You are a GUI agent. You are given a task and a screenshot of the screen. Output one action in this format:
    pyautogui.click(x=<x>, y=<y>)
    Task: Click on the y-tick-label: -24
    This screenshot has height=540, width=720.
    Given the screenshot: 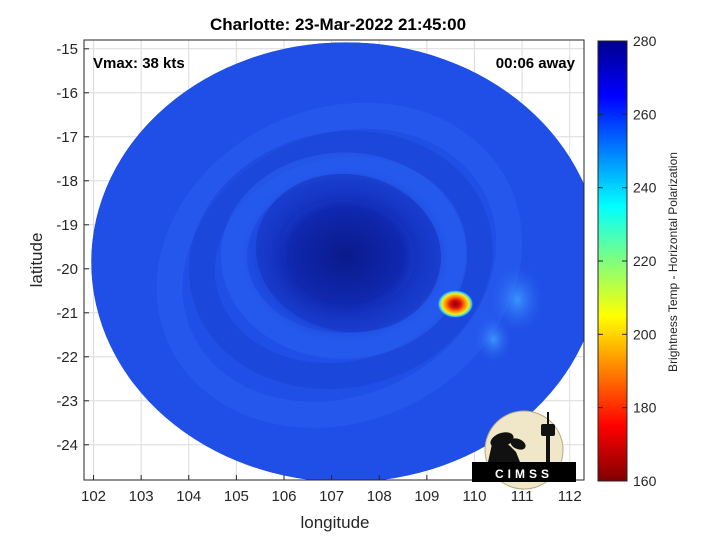 What is the action you would take?
    pyautogui.click(x=67, y=445)
    